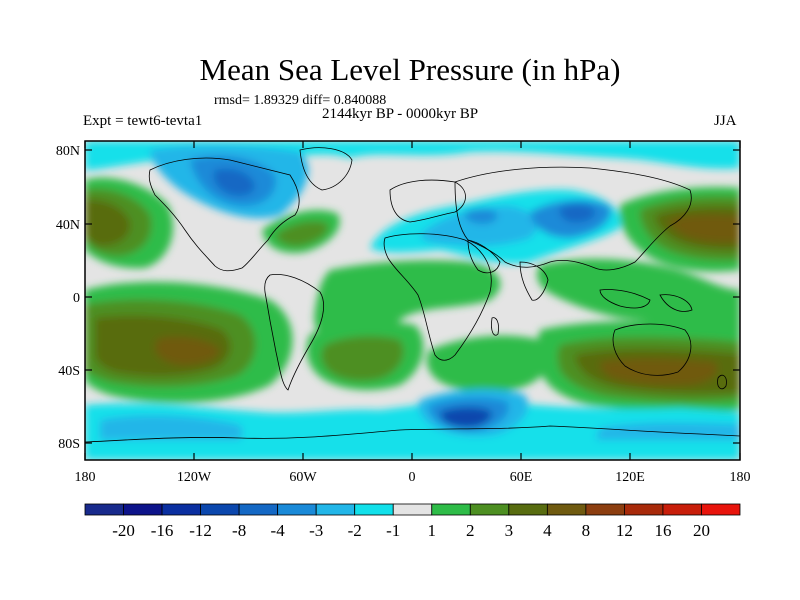  Describe the element at coordinates (316, 530) in the screenshot. I see `colorbar-label: -3` at that location.